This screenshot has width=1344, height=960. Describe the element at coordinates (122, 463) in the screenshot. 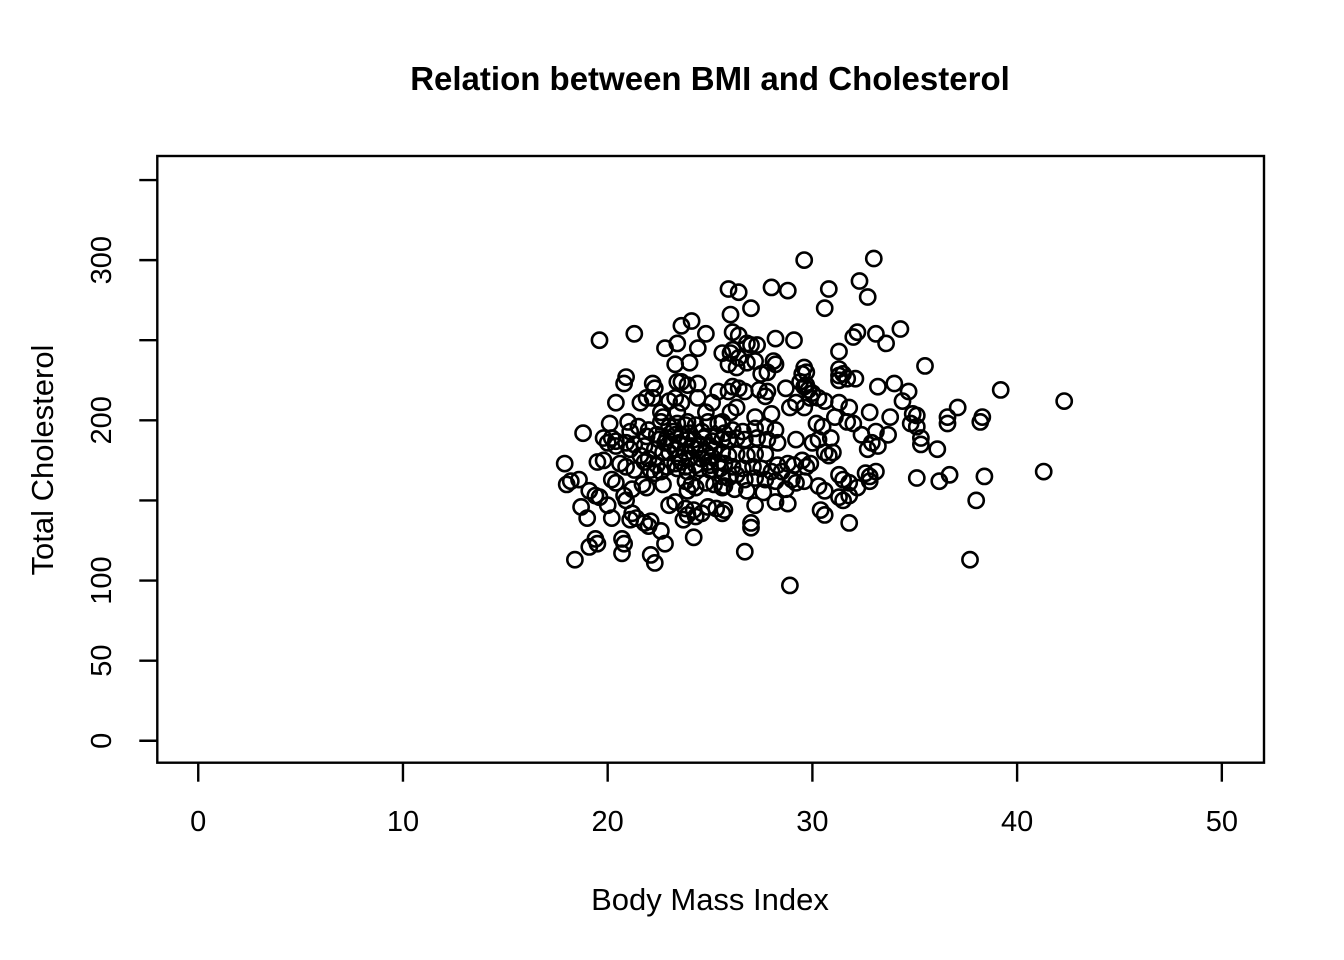

I see `y-axis: 0 50 100 200 300` at that location.